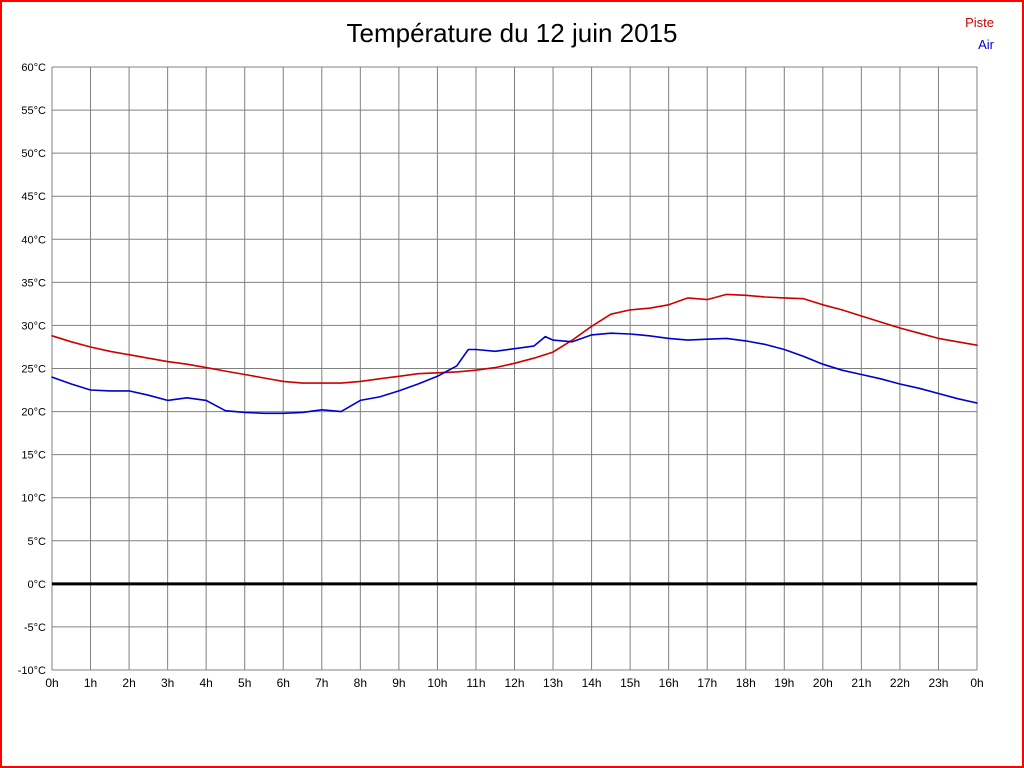 Image resolution: width=1024 pixels, height=768 pixels. Describe the element at coordinates (630, 683) in the screenshot. I see `x-axis-tick-label: 15h` at that location.